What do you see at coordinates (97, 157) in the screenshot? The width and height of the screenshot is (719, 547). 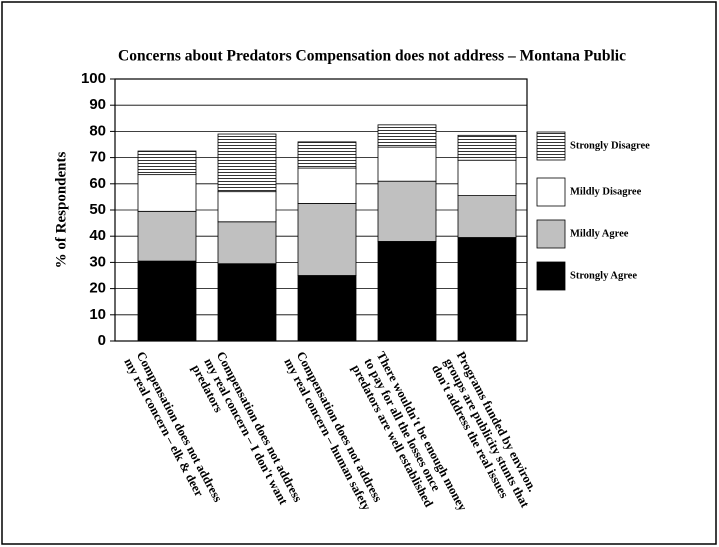 I see `y-tick-label: 70` at bounding box center [97, 157].